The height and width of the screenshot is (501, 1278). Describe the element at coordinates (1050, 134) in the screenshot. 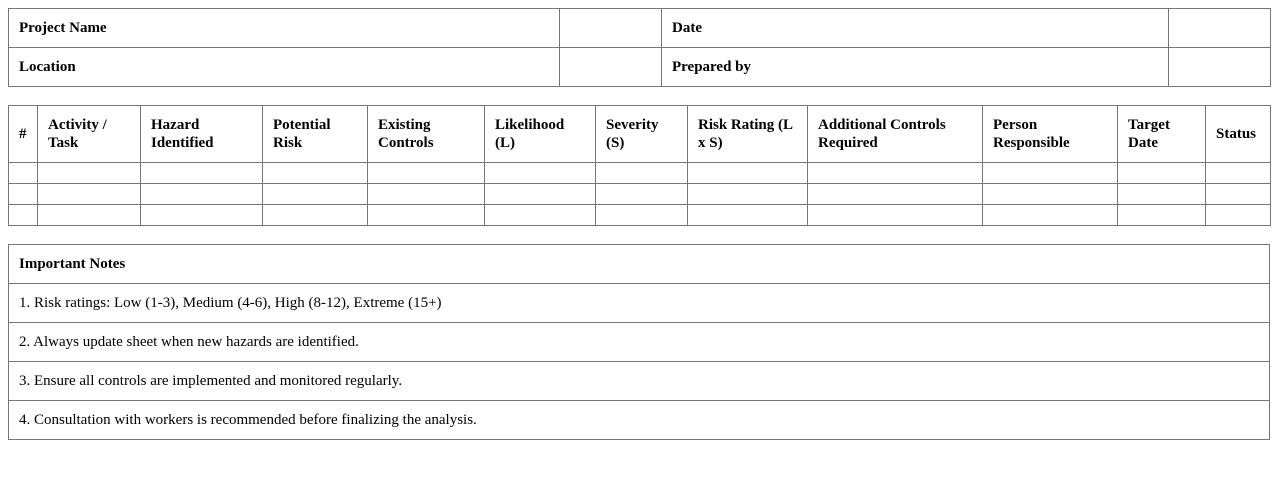

I see `column-header: Person Responsible` at that location.